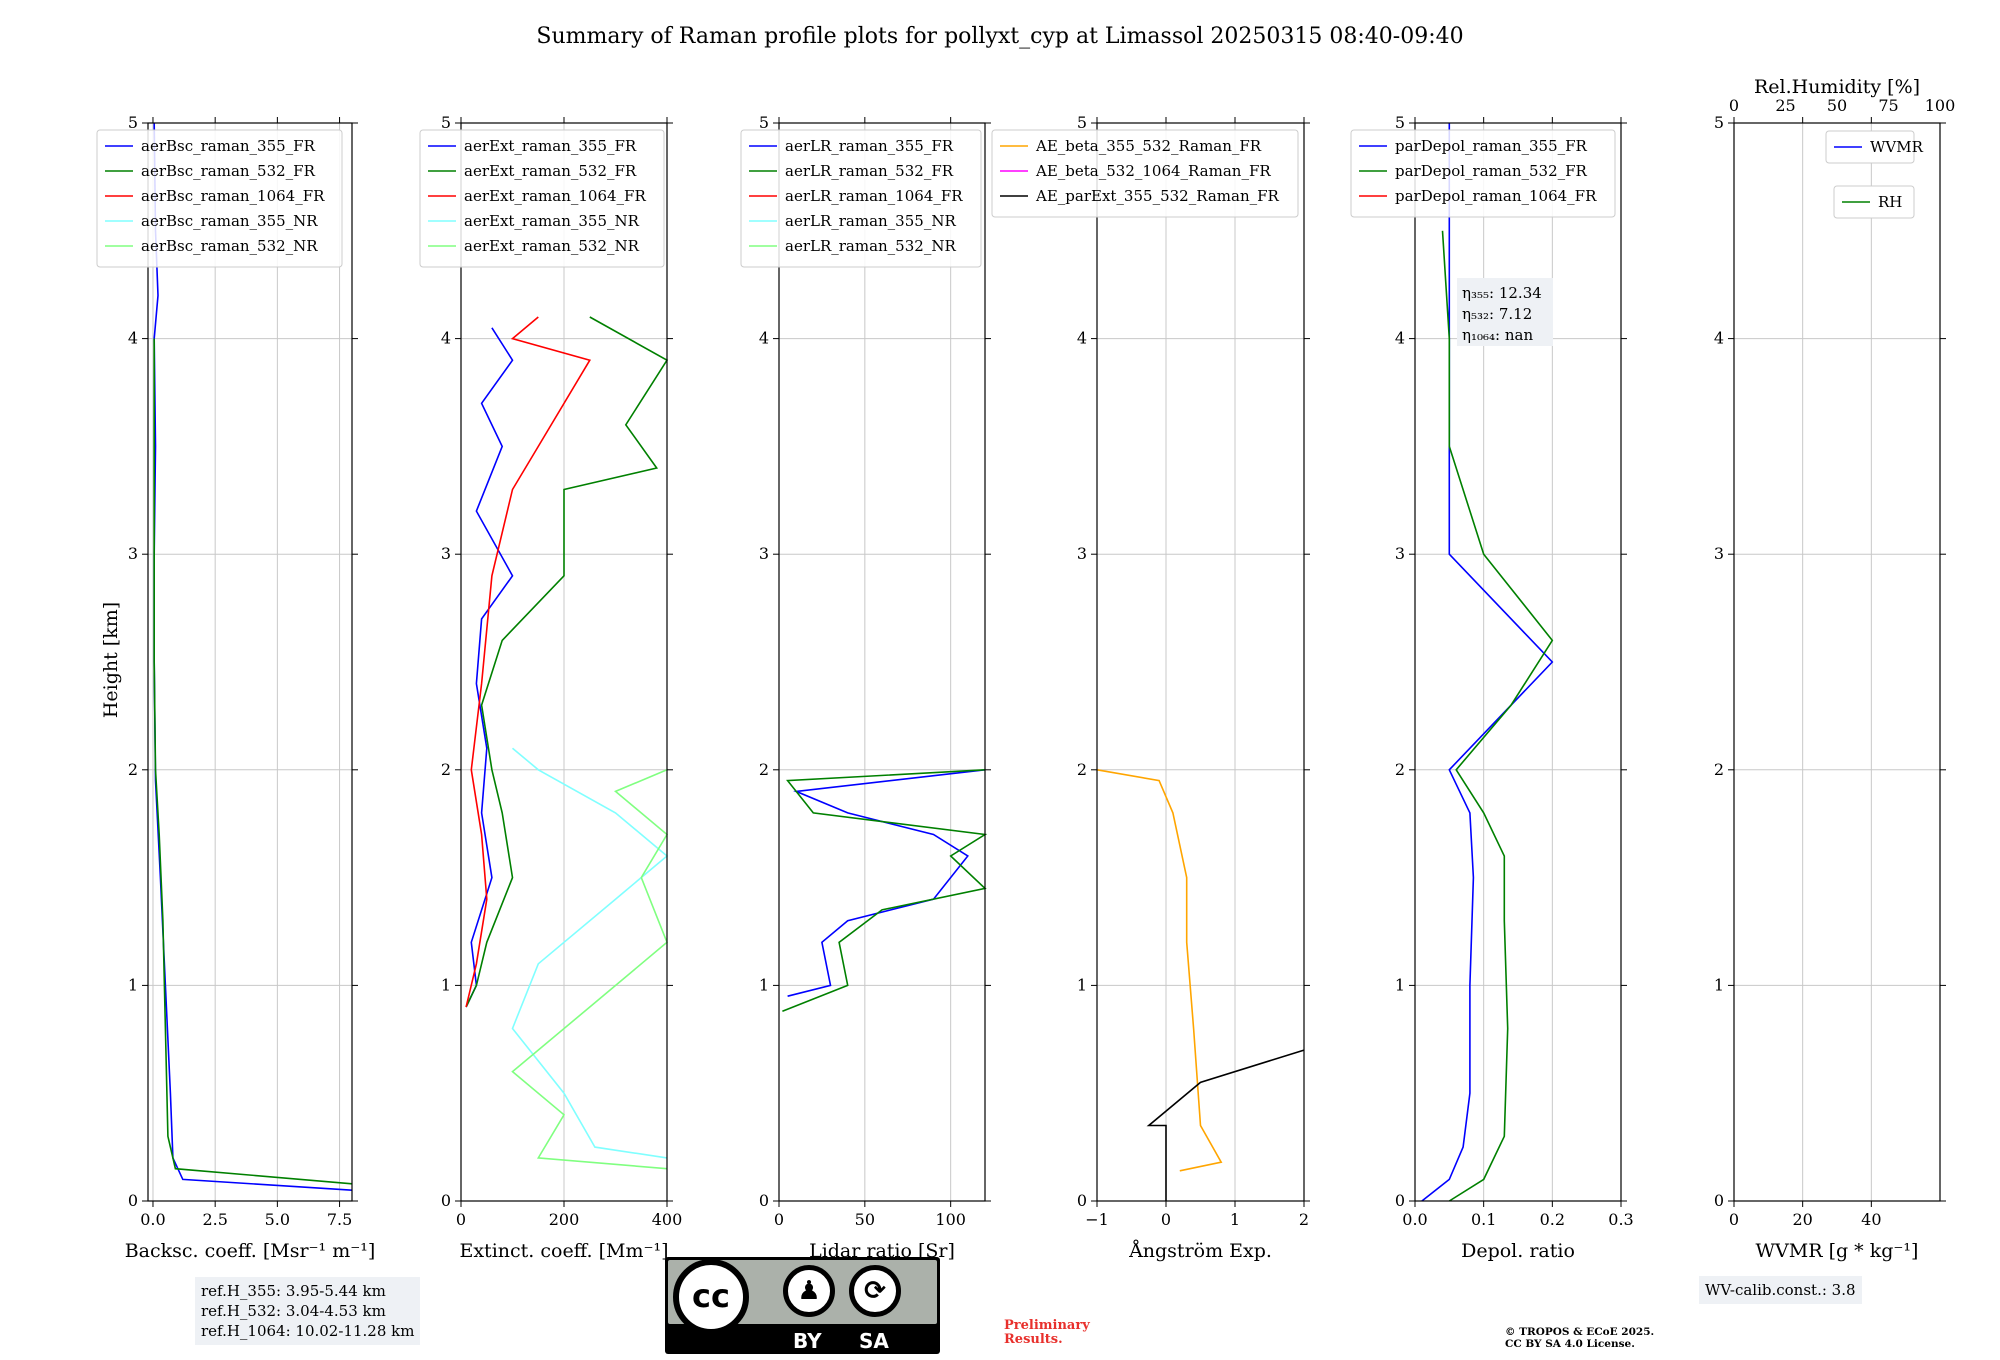 The width and height of the screenshot is (2000, 1360). I want to click on x-tick-label: 7.5, so click(339, 1219).